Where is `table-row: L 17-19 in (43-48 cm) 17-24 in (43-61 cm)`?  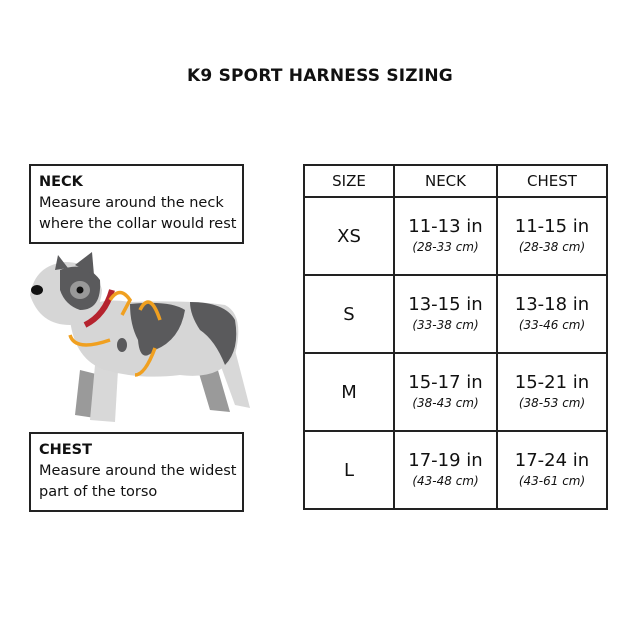
table-row: L 17-19 in (43-48 cm) 17-24 in (43-61 cm) is located at coordinates (455, 470).